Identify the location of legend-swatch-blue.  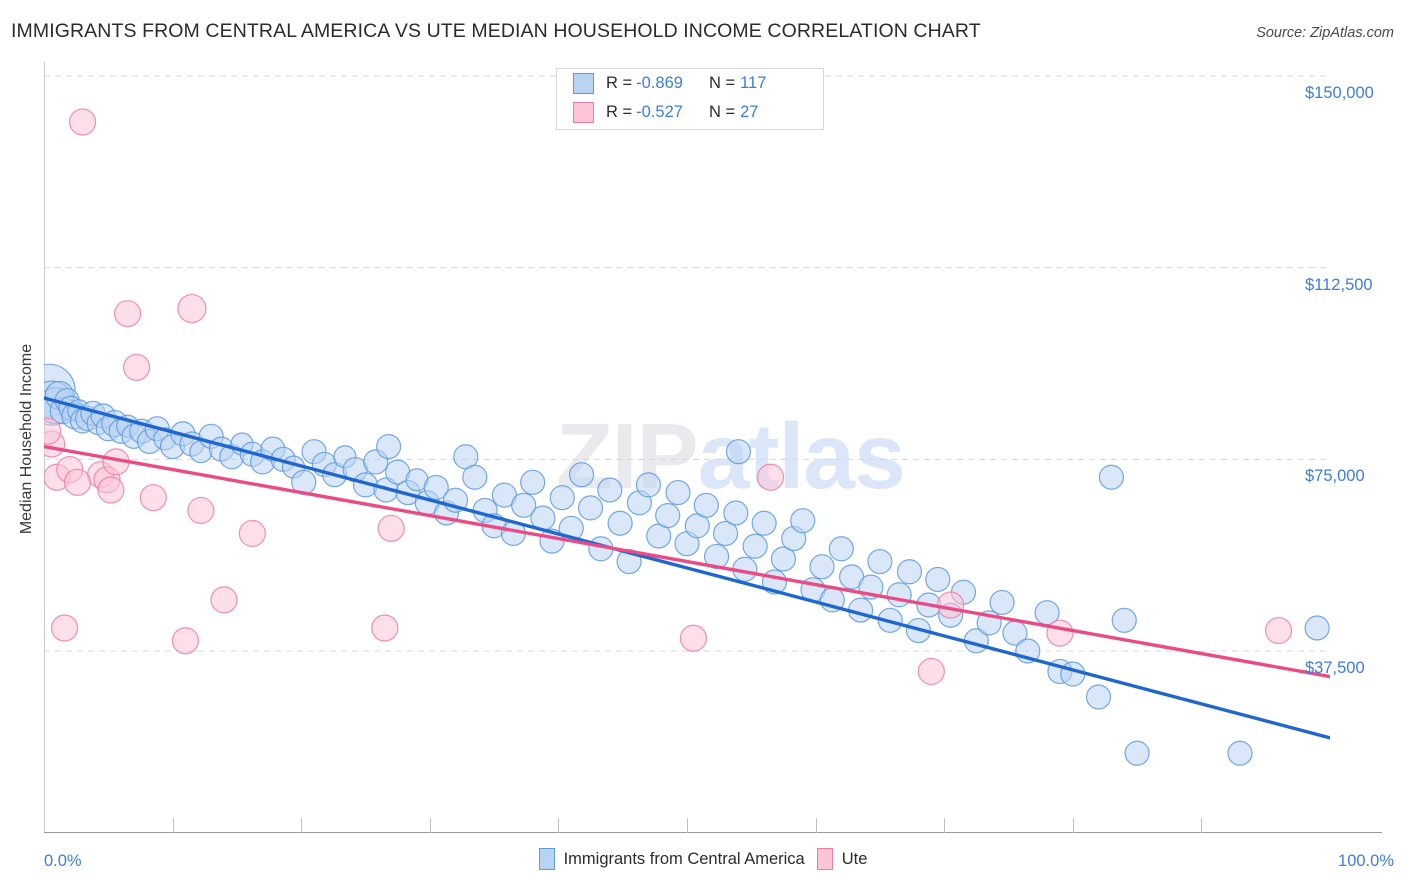
(583, 83).